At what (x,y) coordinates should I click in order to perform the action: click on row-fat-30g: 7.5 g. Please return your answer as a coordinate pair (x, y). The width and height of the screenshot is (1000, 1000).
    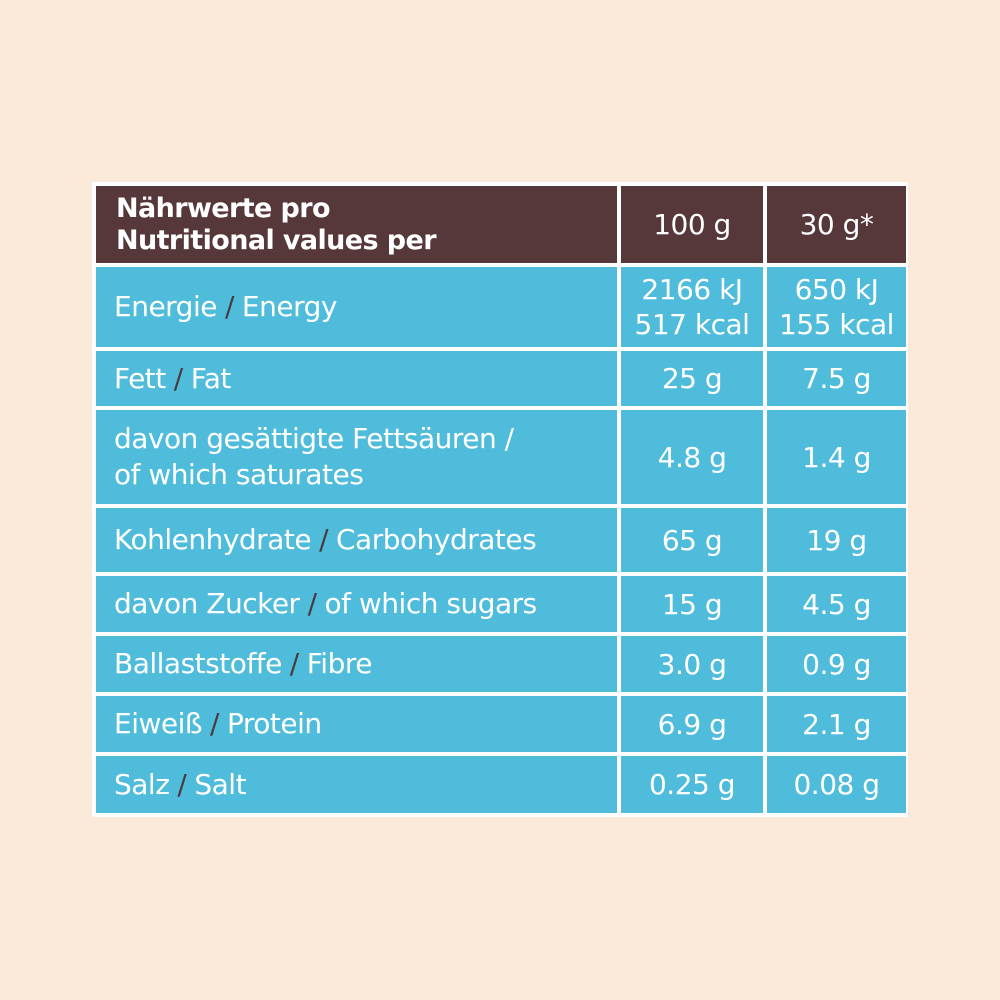
    Looking at the image, I should click on (836, 378).